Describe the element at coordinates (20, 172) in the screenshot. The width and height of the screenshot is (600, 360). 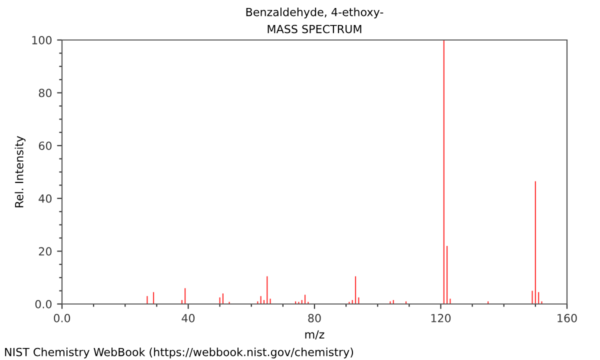
I see `y-axis-title: Rel. Intensity` at that location.